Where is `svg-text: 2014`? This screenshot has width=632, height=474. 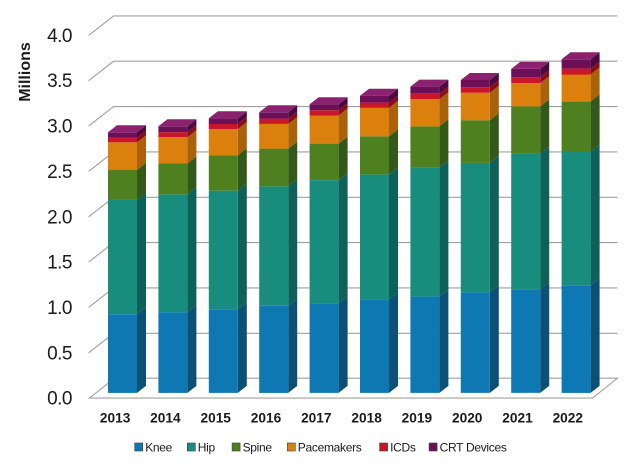 svg-text: 2014 is located at coordinates (165, 417).